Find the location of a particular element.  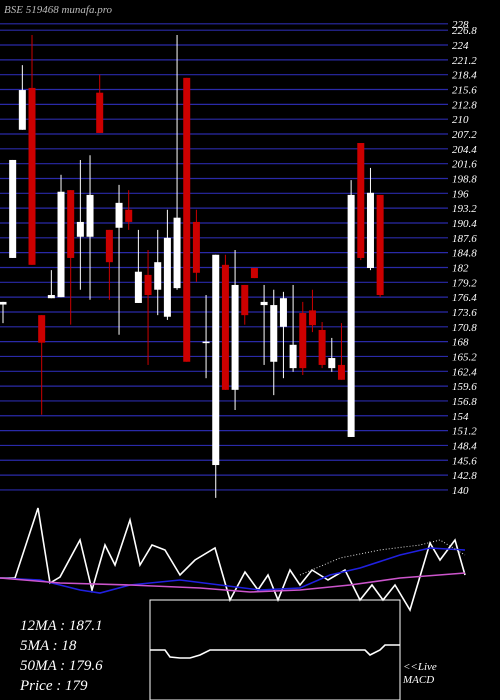

y-tick-label: 176.4 is located at coordinates (464, 298).